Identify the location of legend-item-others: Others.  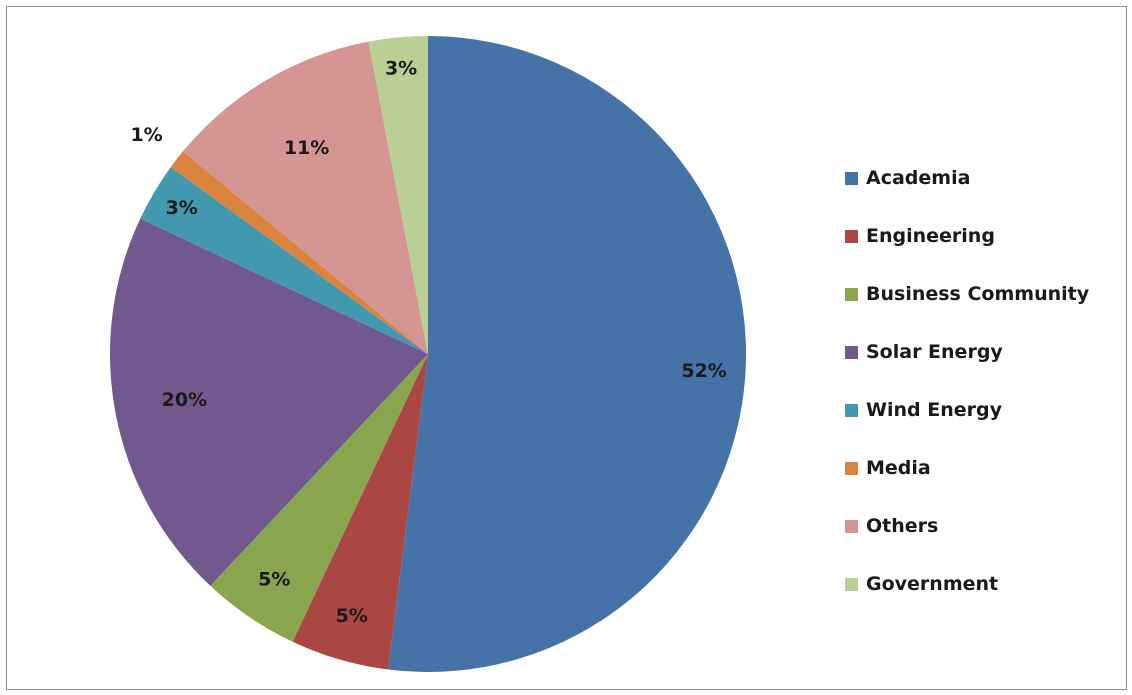
(967, 526).